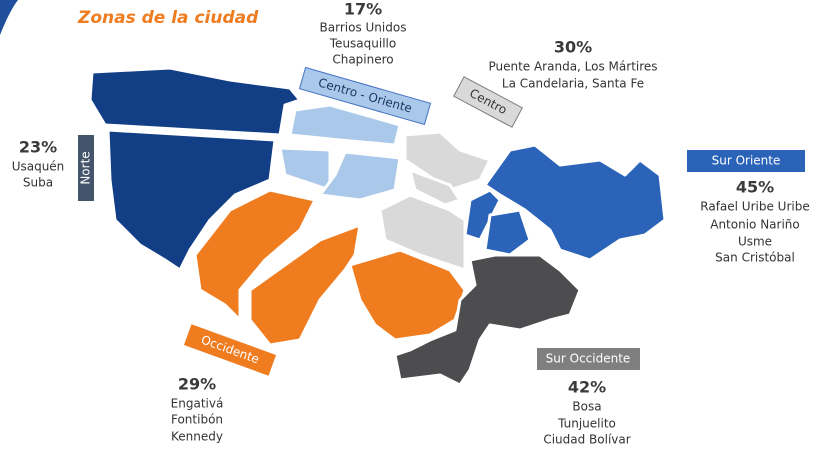 The height and width of the screenshot is (463, 827). Describe the element at coordinates (587, 387) in the screenshot. I see `zone-percent: 42%` at that location.